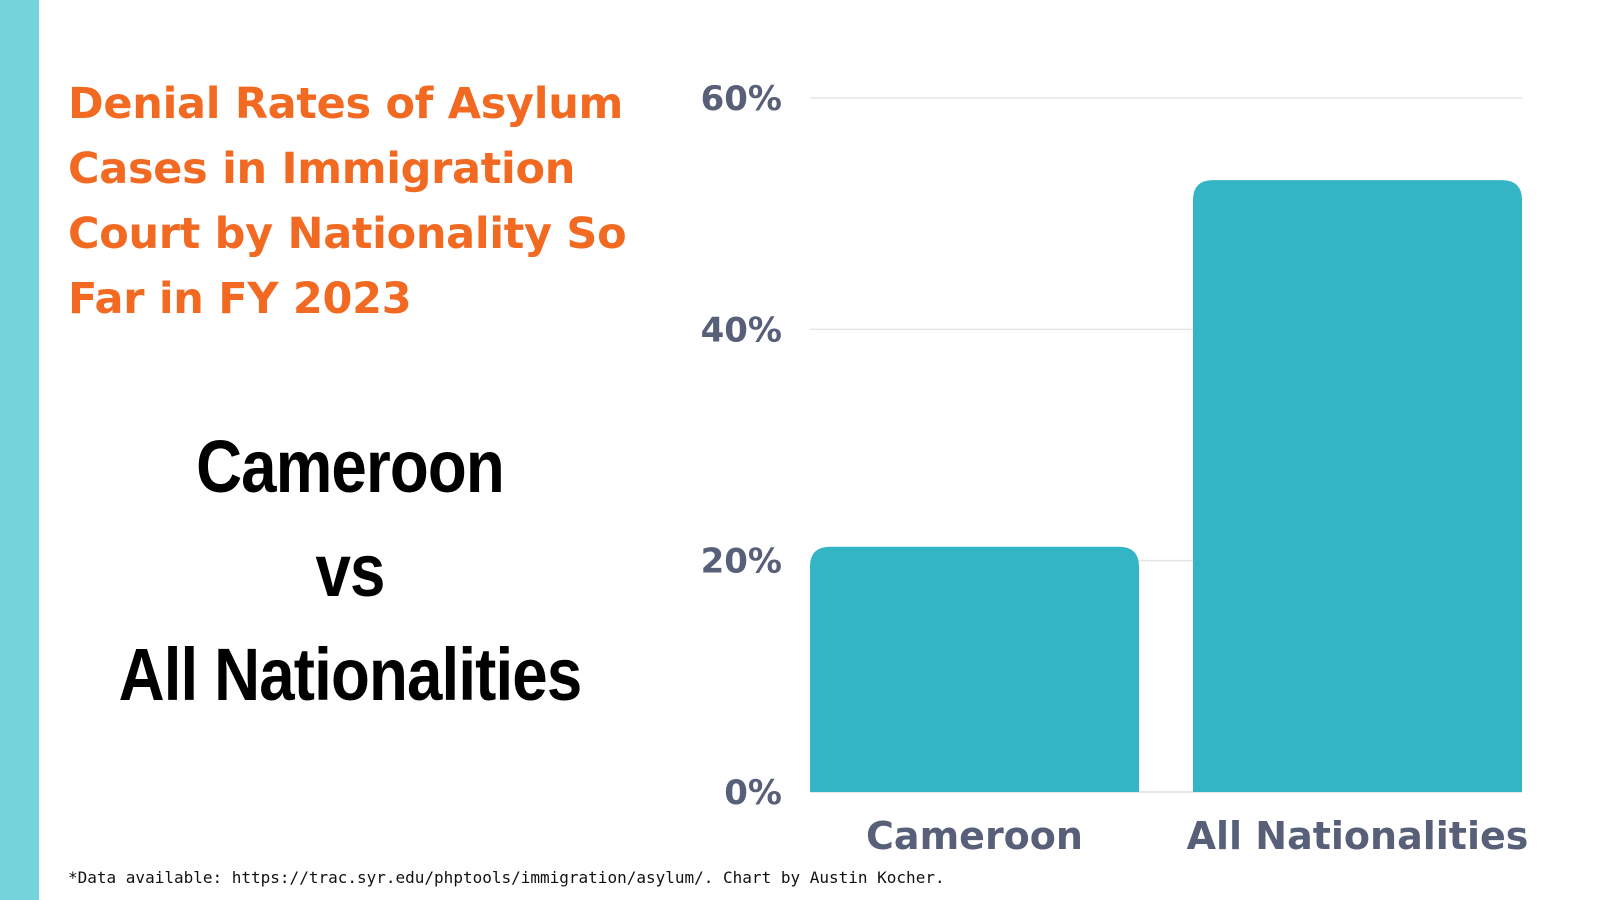  Describe the element at coordinates (19, 450) in the screenshot. I see `left-accent-stripe` at that location.